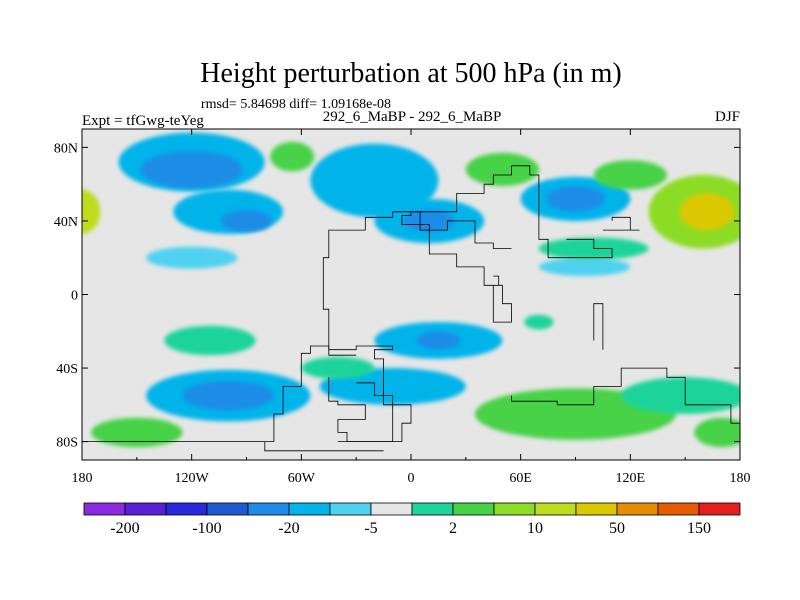 The height and width of the screenshot is (600, 800). I want to click on x-tick-label: 0, so click(411, 478).